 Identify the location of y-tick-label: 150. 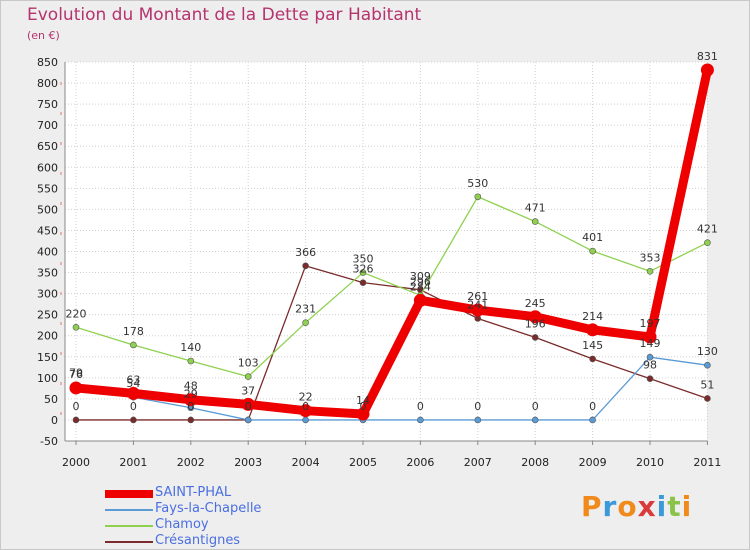
(47, 357).